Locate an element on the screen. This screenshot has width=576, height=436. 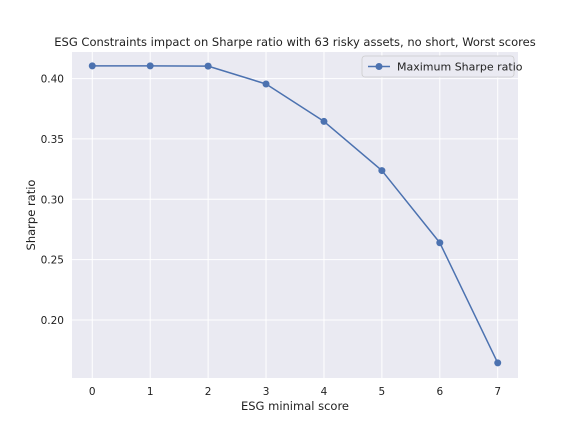
x-tick-label: 1 is located at coordinates (150, 392).